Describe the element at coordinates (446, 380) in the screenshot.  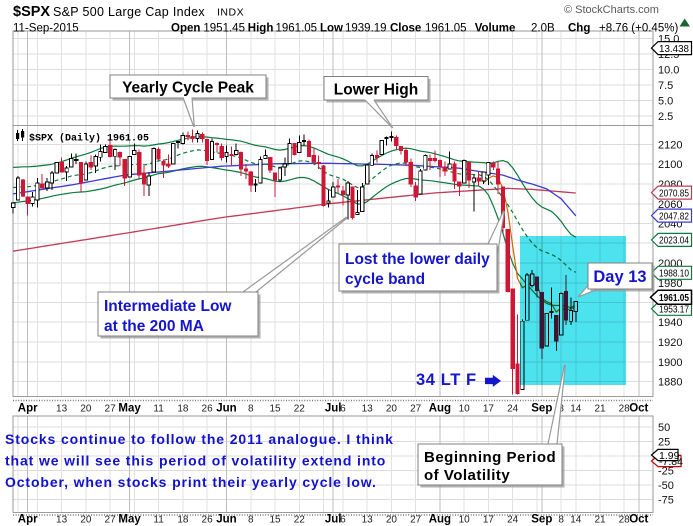
I see `svg-text: 34 LT F` at that location.